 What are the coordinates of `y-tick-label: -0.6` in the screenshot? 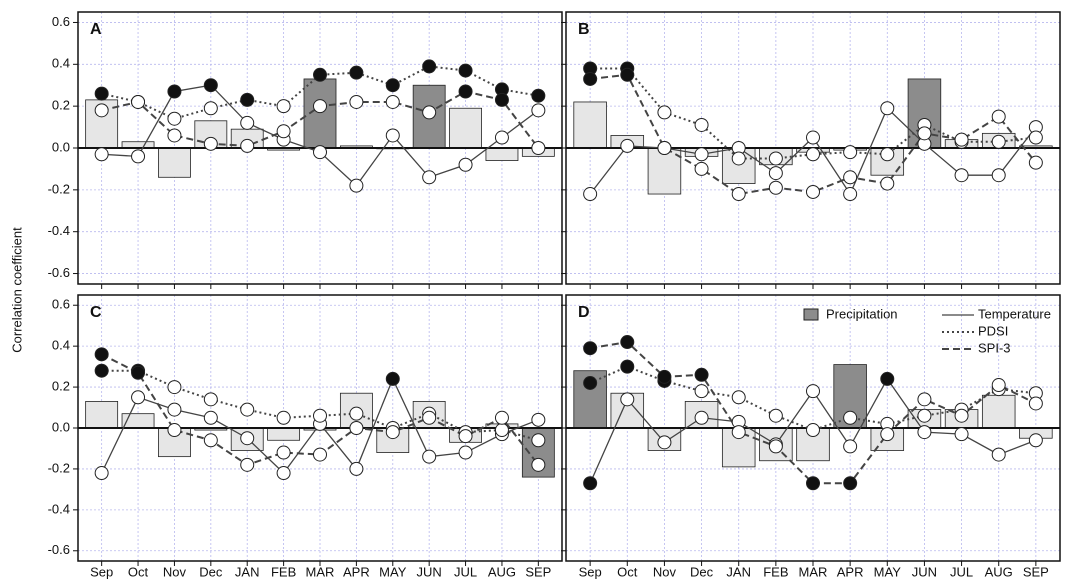 It's located at (59, 272).